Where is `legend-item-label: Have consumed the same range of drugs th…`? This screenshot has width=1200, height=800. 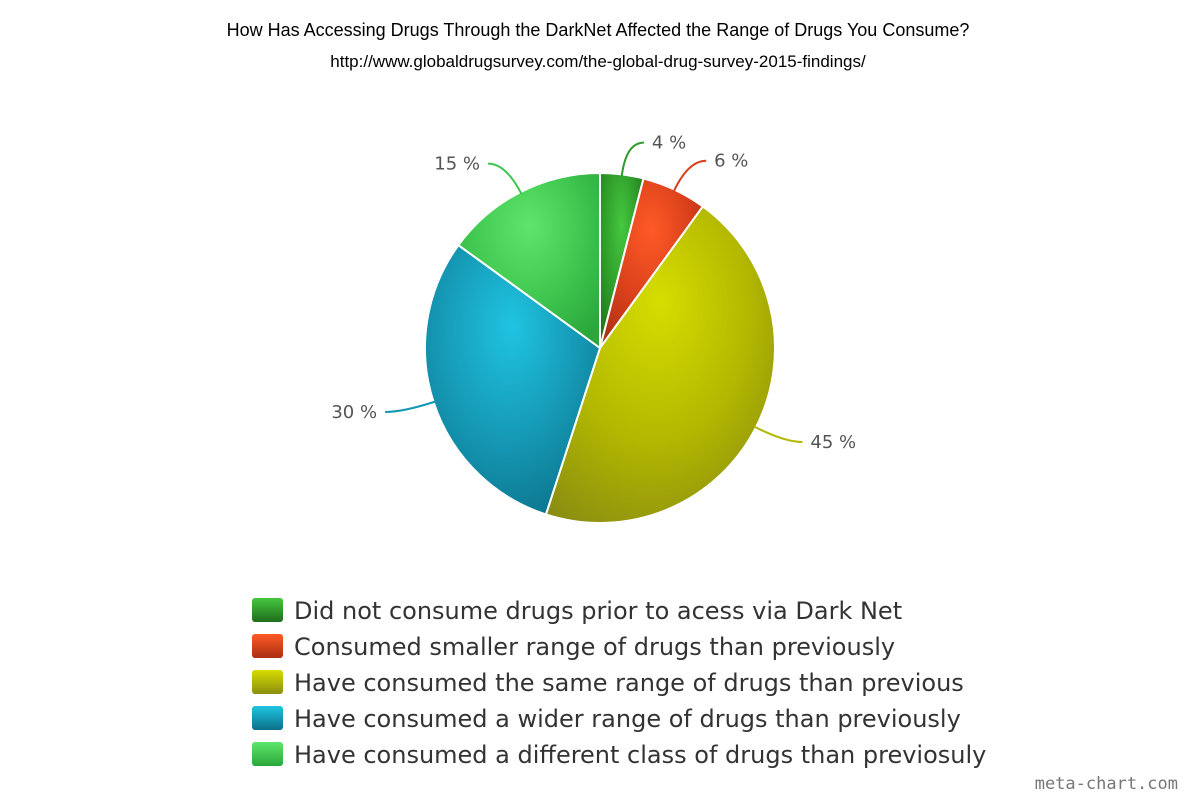
legend-item-label: Have consumed the same range of drugs th… is located at coordinates (629, 683).